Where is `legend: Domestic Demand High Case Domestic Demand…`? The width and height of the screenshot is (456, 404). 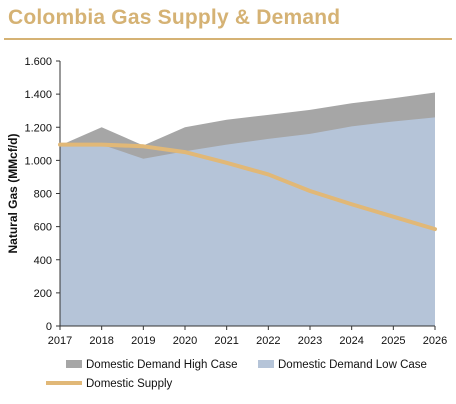 legend: Domestic Demand High Case Domestic Demand… is located at coordinates (236, 374).